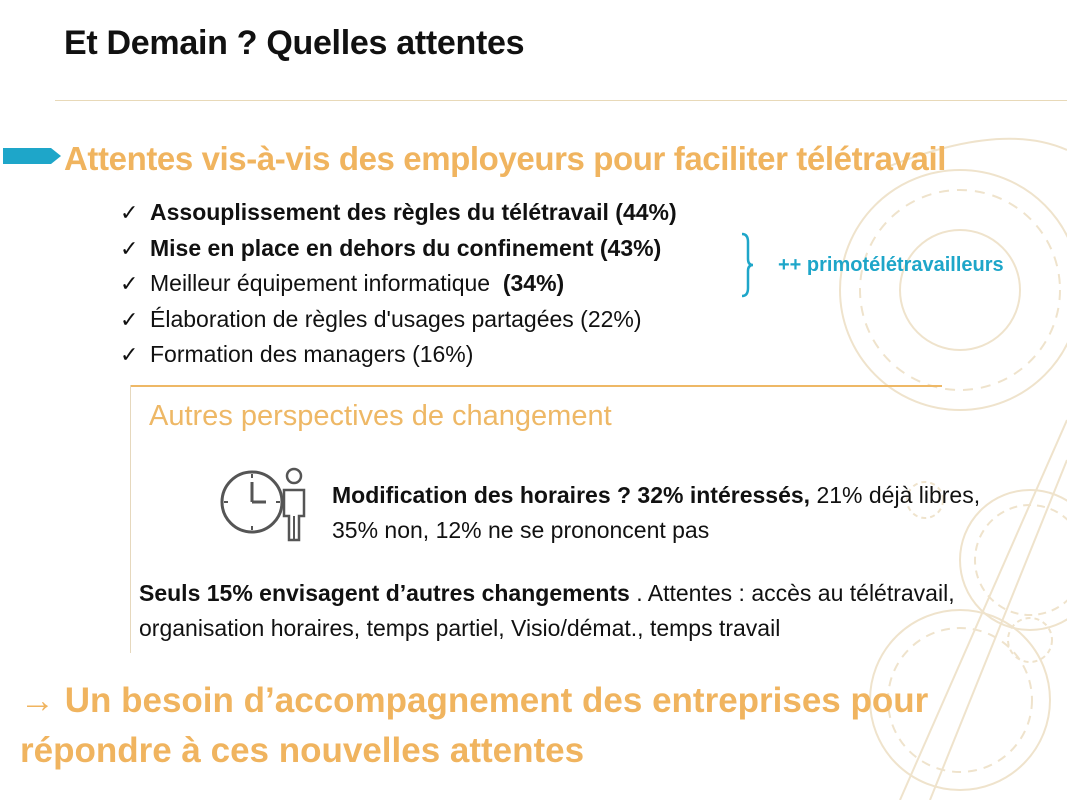 The height and width of the screenshot is (800, 1067). I want to click on clock-person-icon, so click(263, 504).